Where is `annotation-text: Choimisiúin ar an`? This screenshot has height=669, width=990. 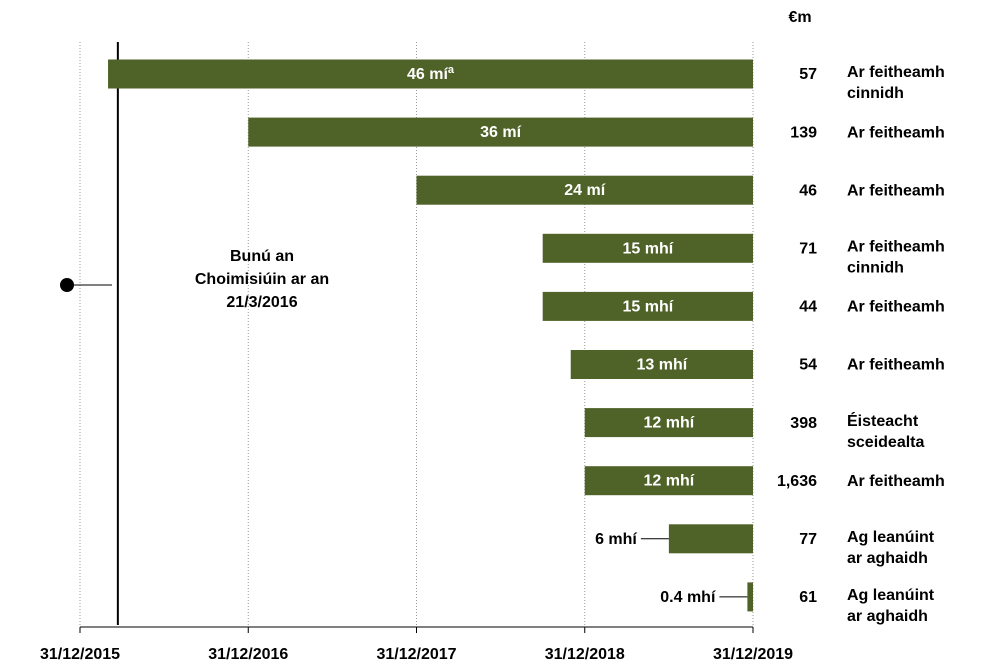
annotation-text: Choimisiúin ar an is located at coordinates (262, 279).